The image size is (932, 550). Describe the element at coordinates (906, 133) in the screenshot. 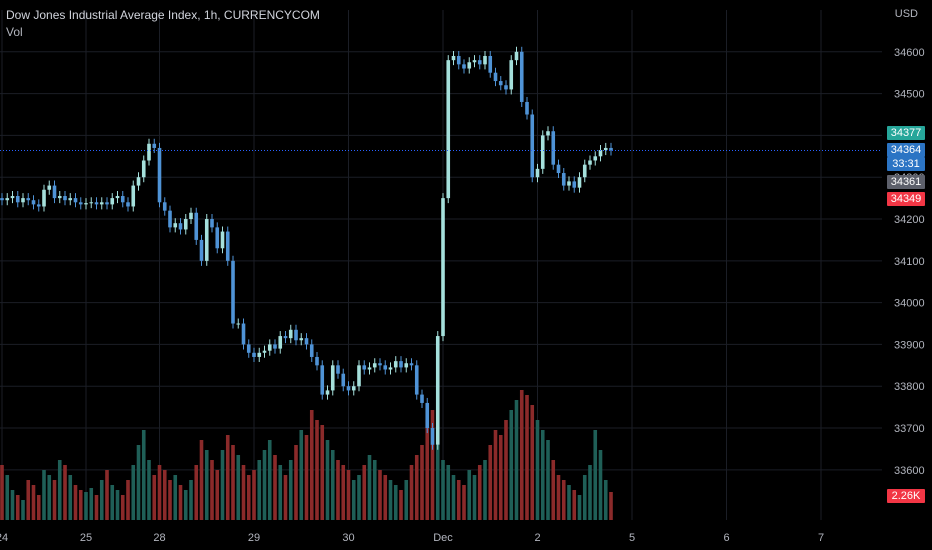

I see `high-price-badge: 34377` at that location.